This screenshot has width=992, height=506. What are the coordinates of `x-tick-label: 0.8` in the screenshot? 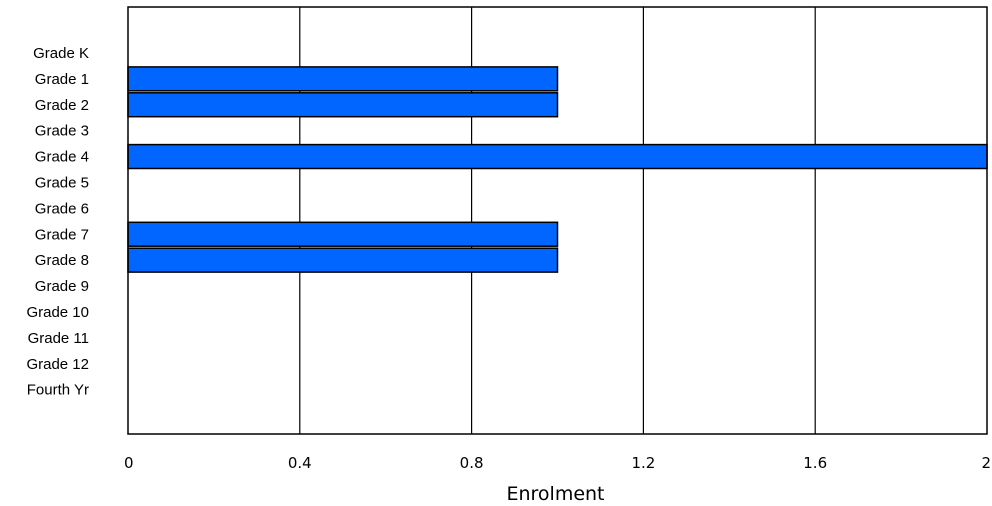 It's located at (472, 463).